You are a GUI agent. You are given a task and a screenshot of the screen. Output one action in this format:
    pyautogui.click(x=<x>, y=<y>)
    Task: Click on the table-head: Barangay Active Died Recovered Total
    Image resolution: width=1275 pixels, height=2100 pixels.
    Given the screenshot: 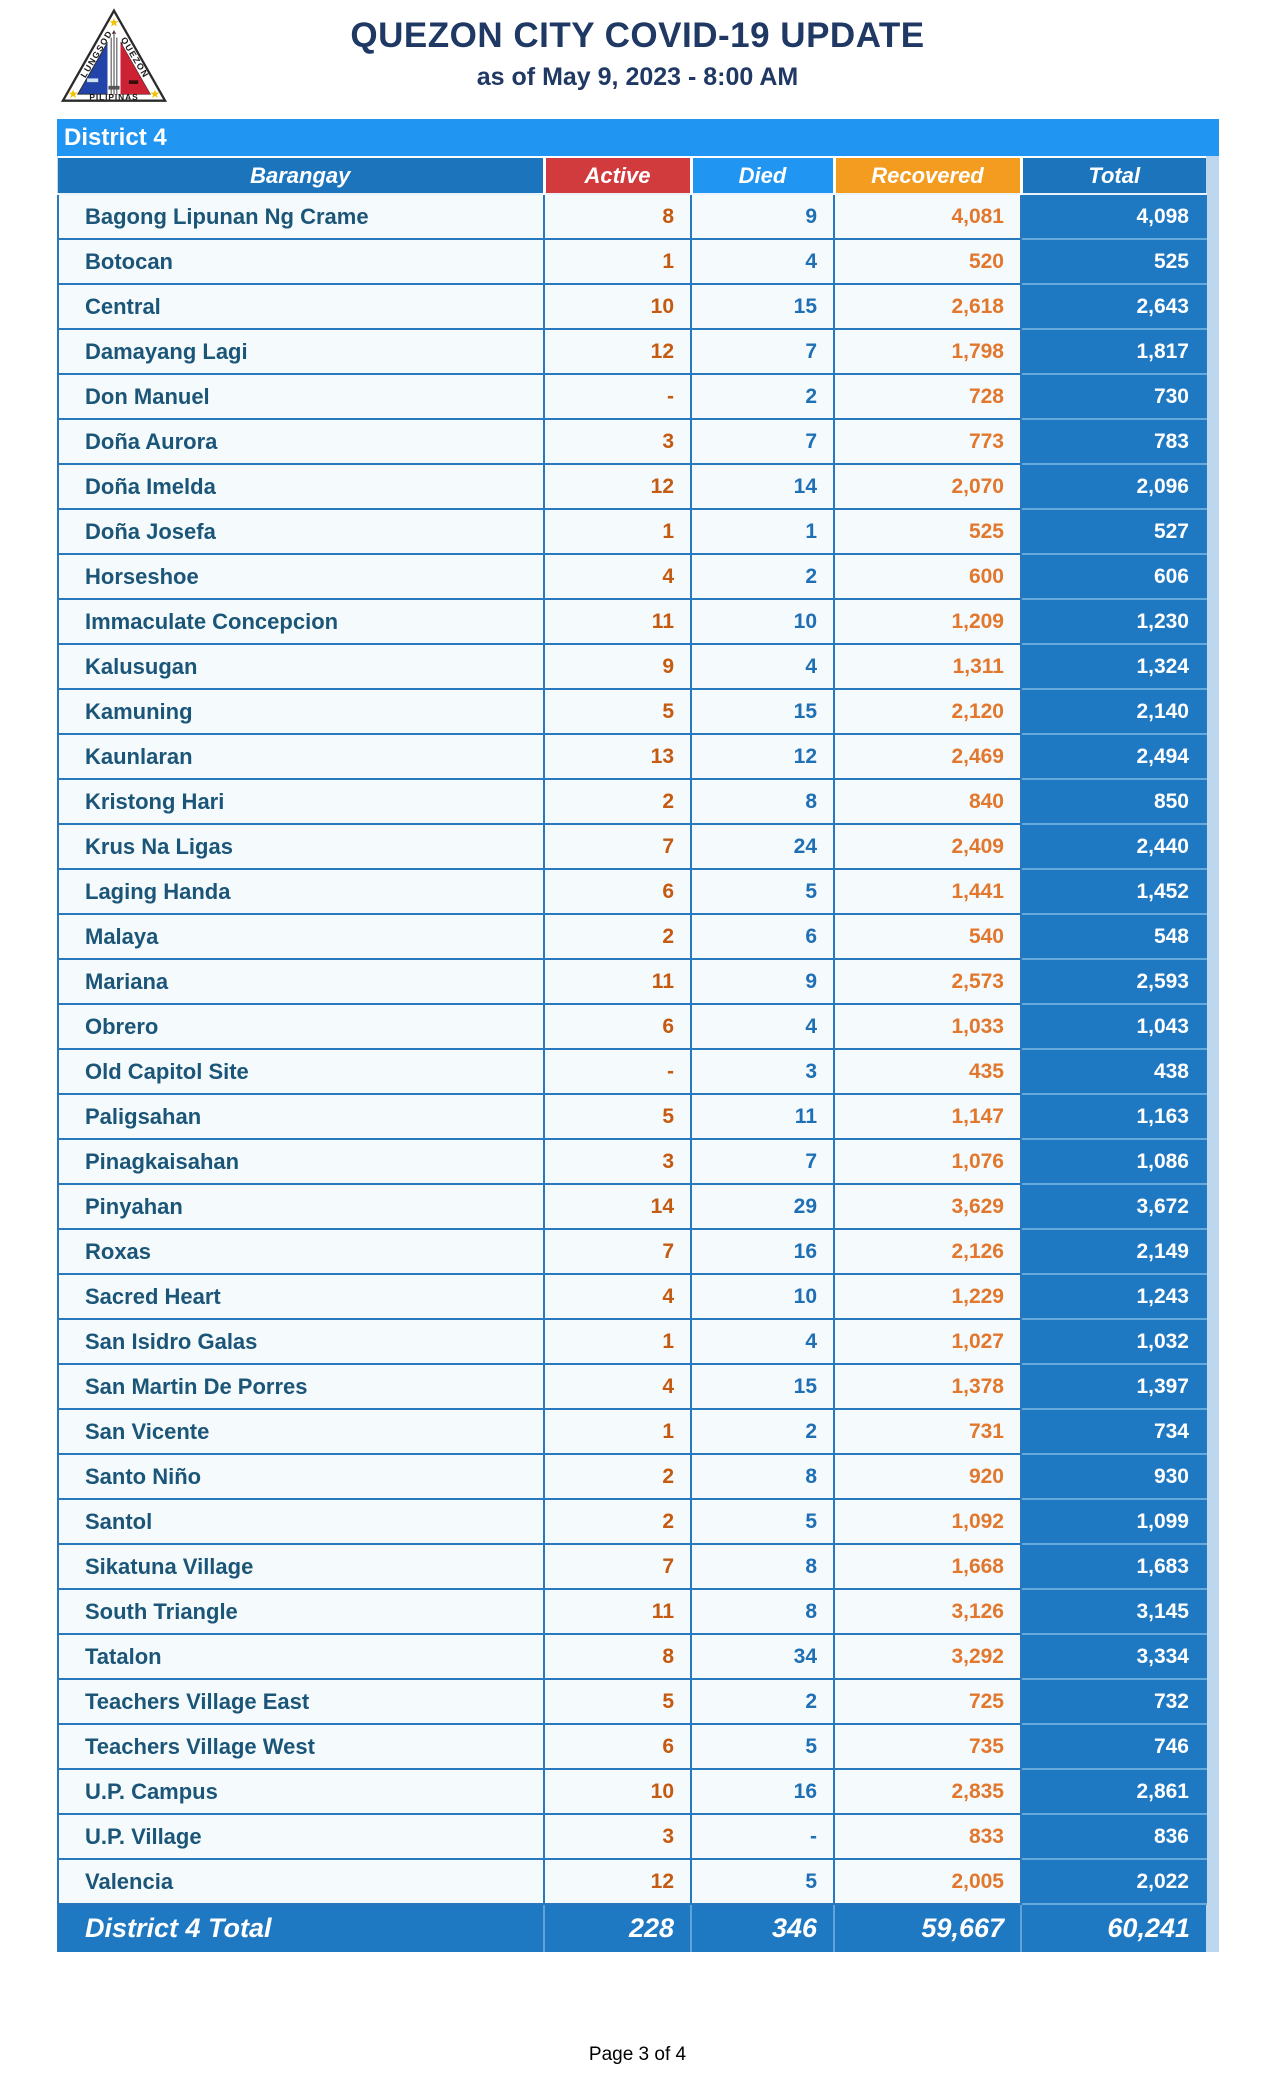 What is the action you would take?
    pyautogui.click(x=632, y=175)
    